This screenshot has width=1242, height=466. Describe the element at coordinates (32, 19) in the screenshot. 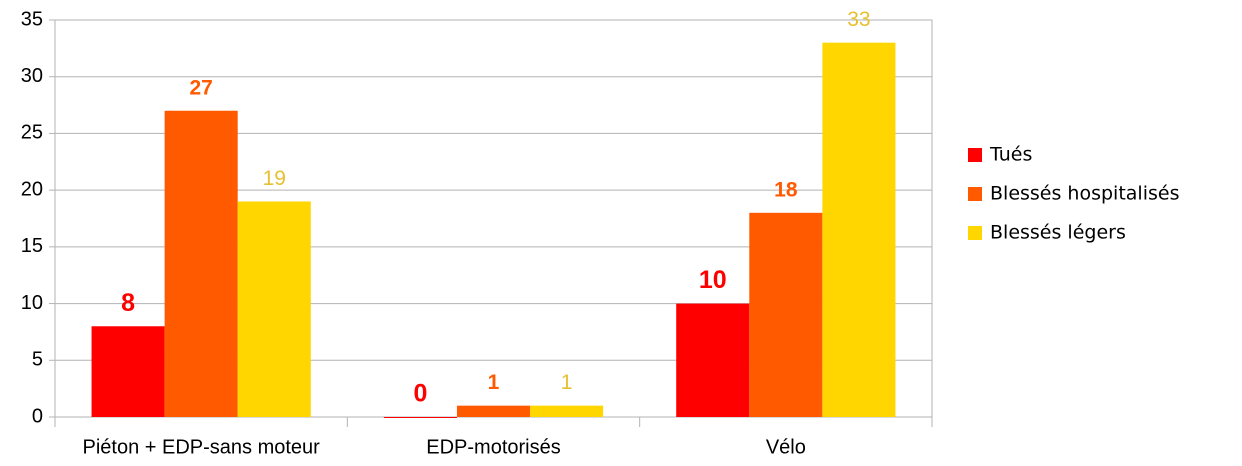

I see `y-tick-label: 35` at that location.